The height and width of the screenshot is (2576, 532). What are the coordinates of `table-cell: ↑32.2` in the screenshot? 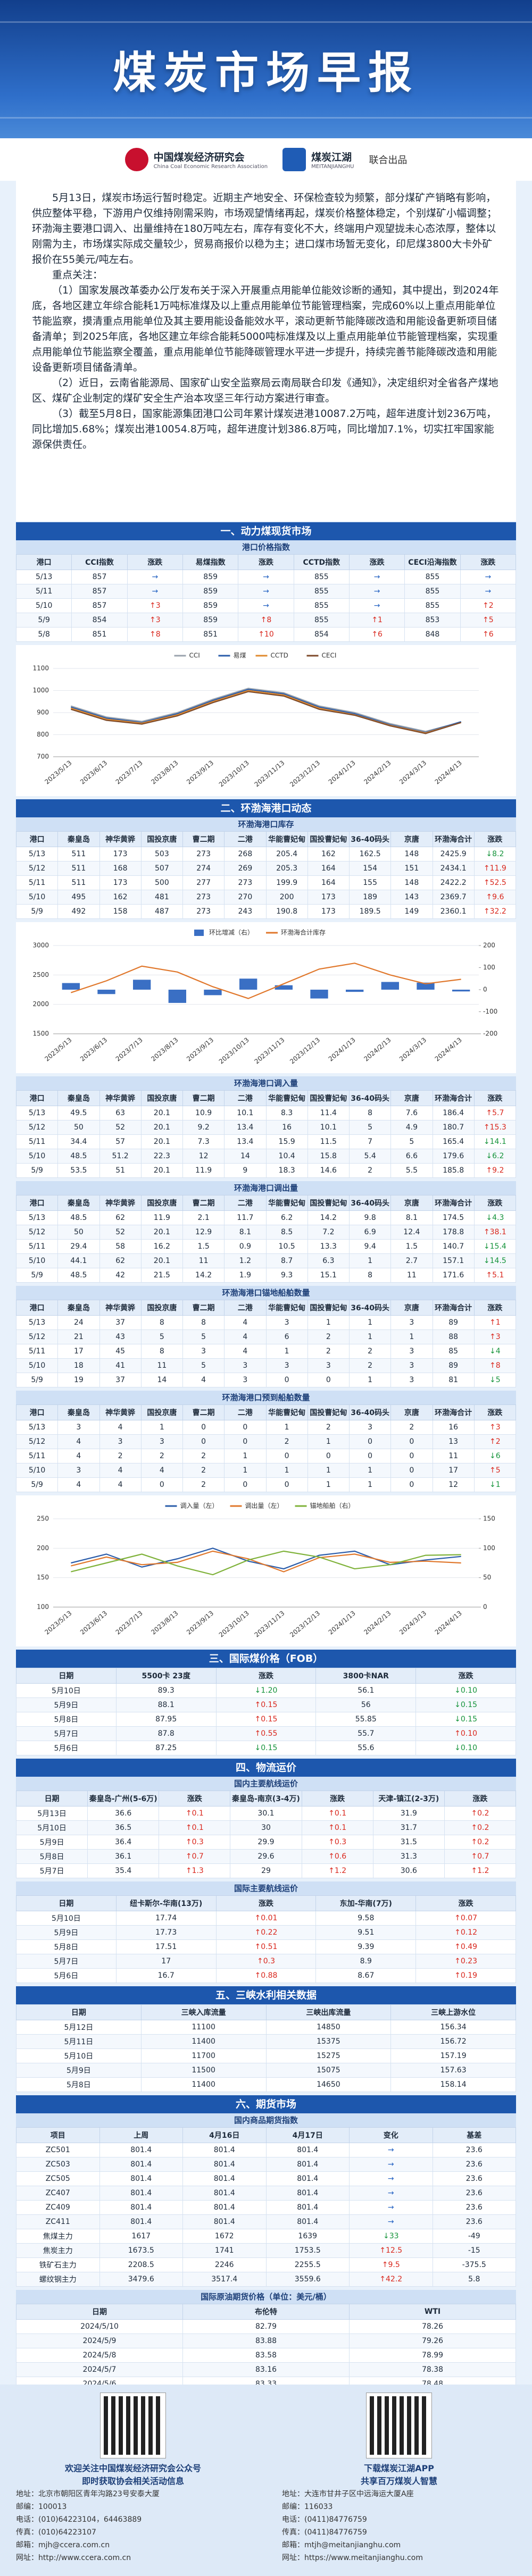 It's located at (495, 911).